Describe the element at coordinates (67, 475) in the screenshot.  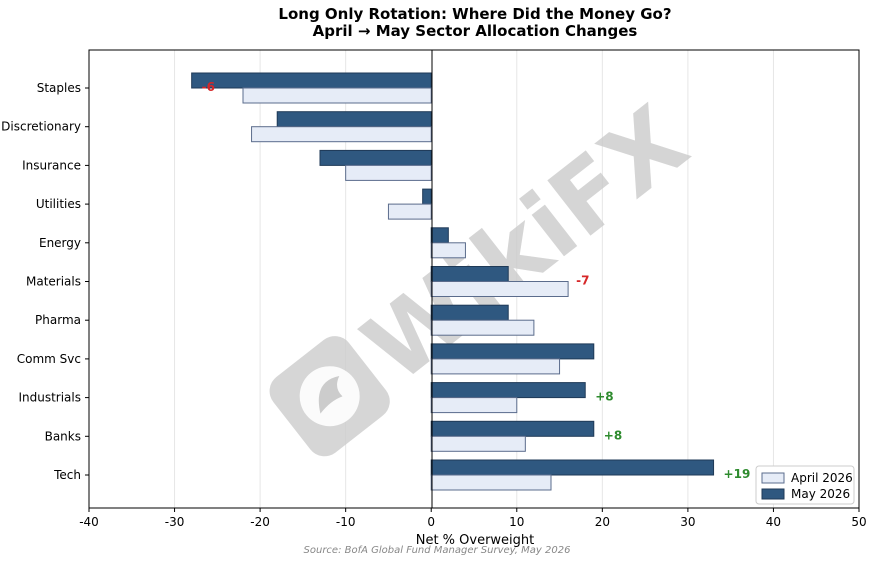
I see `y-tick-label: Tech` at that location.